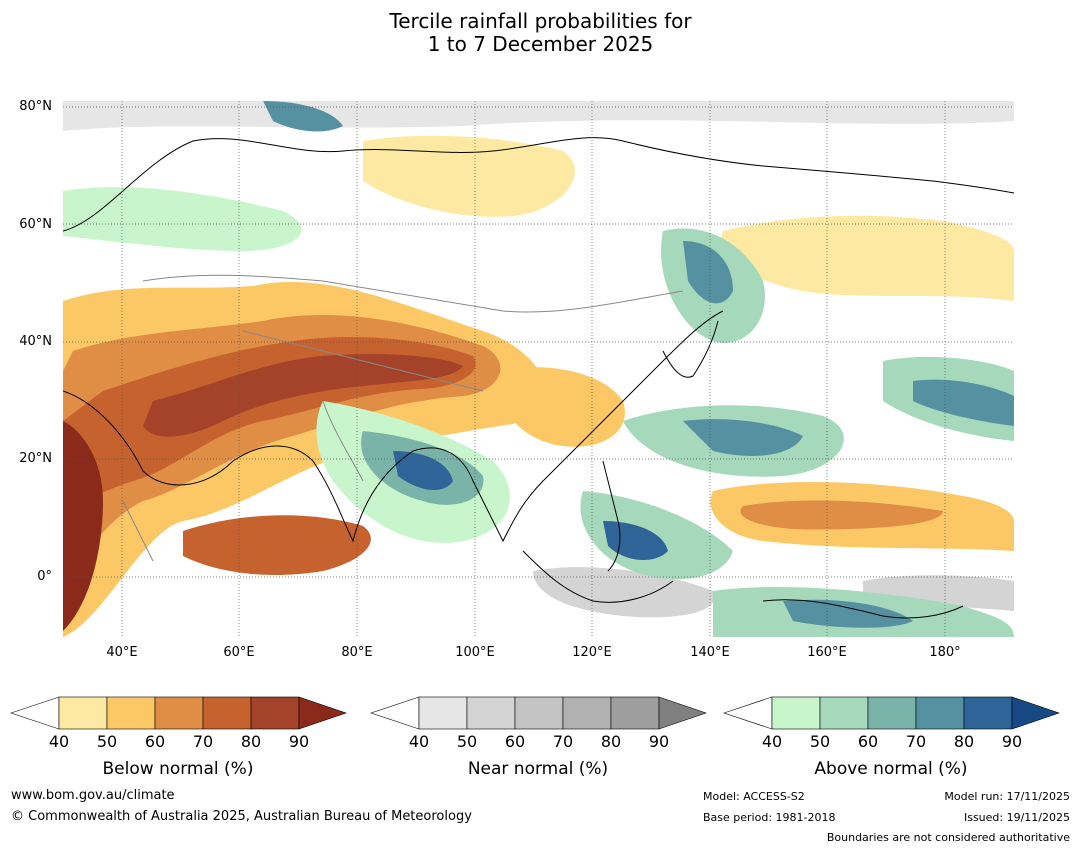 This screenshot has width=1081, height=850. I want to click on lon-label-80e: 80°E, so click(357, 652).